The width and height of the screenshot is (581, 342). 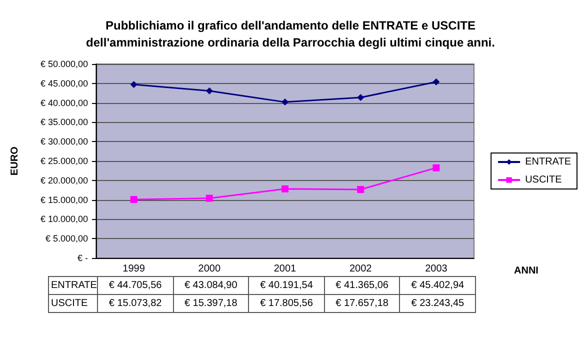 What do you see at coordinates (136, 285) in the screenshot?
I see `data-label: € 44.705,56` at bounding box center [136, 285].